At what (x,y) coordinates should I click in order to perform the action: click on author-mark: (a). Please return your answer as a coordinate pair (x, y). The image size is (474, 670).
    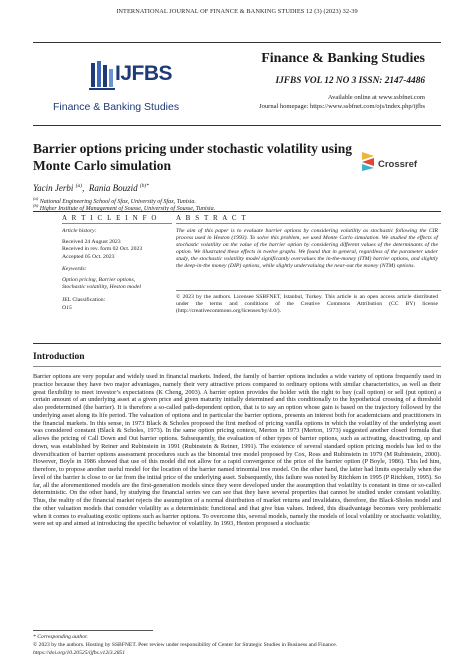
    Looking at the image, I should click on (79, 186).